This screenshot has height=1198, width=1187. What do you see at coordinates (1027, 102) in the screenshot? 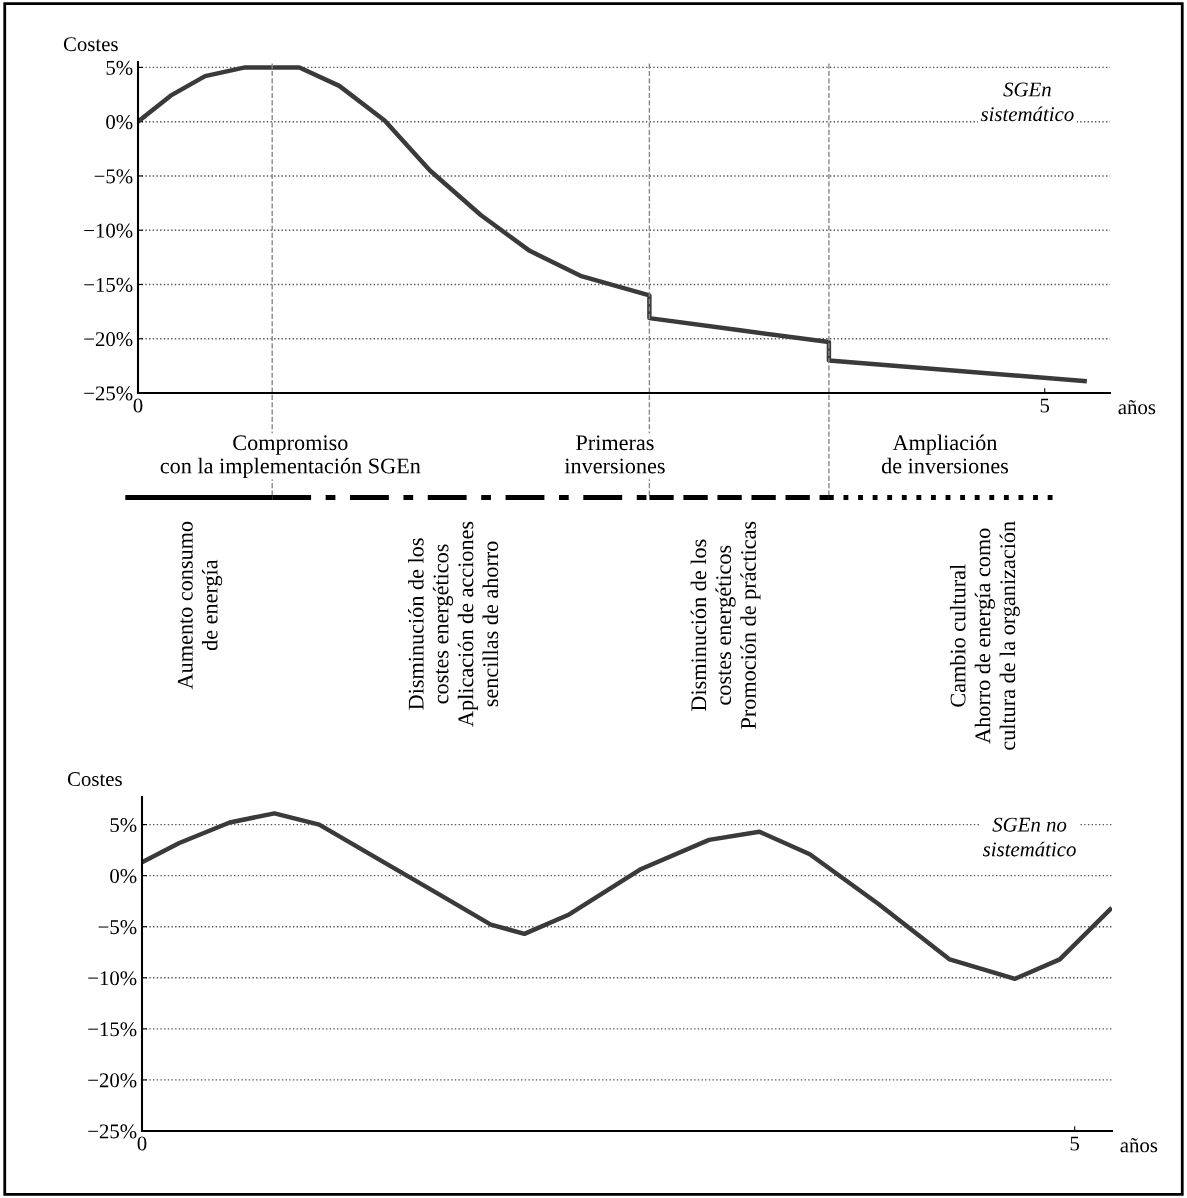
I see `annotation: SGEn sistemático` at bounding box center [1027, 102].